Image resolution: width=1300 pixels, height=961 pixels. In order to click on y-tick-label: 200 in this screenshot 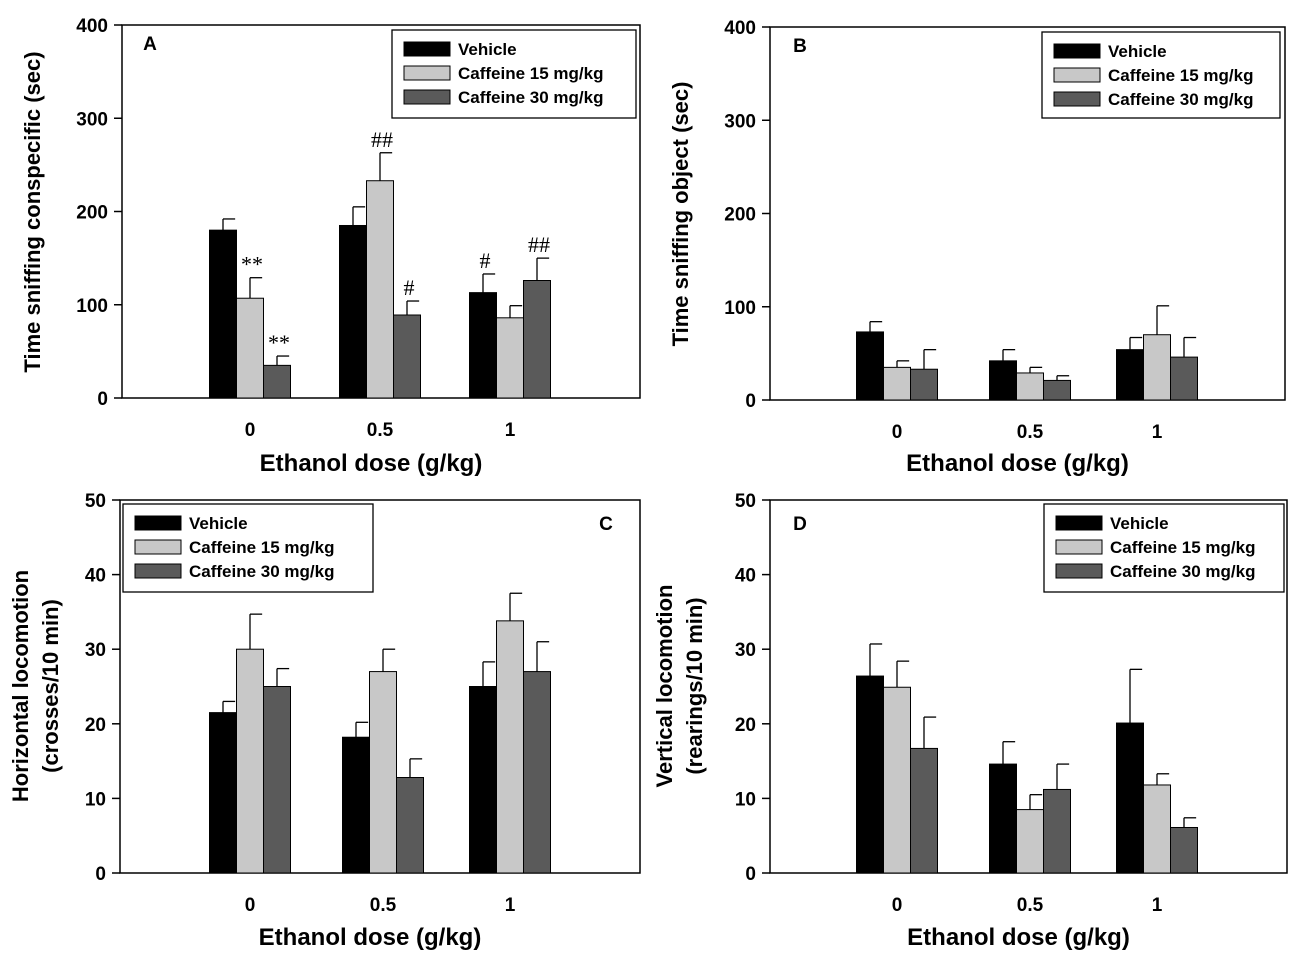, I will do `click(92, 213)`.